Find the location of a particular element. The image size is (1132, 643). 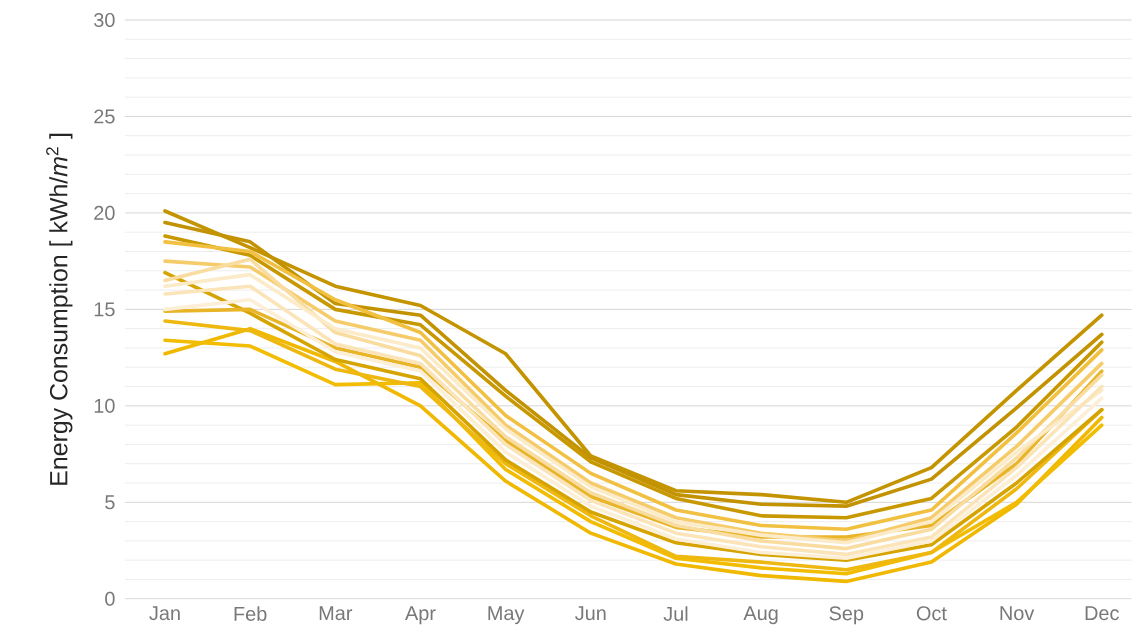

y-tick-label: 15 is located at coordinates (104, 309).